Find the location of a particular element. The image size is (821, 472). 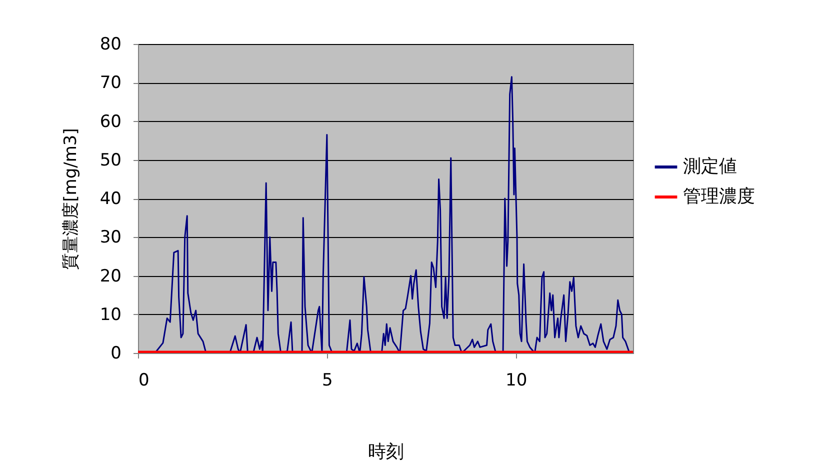

legend-label: 管理濃度 is located at coordinates (719, 196).